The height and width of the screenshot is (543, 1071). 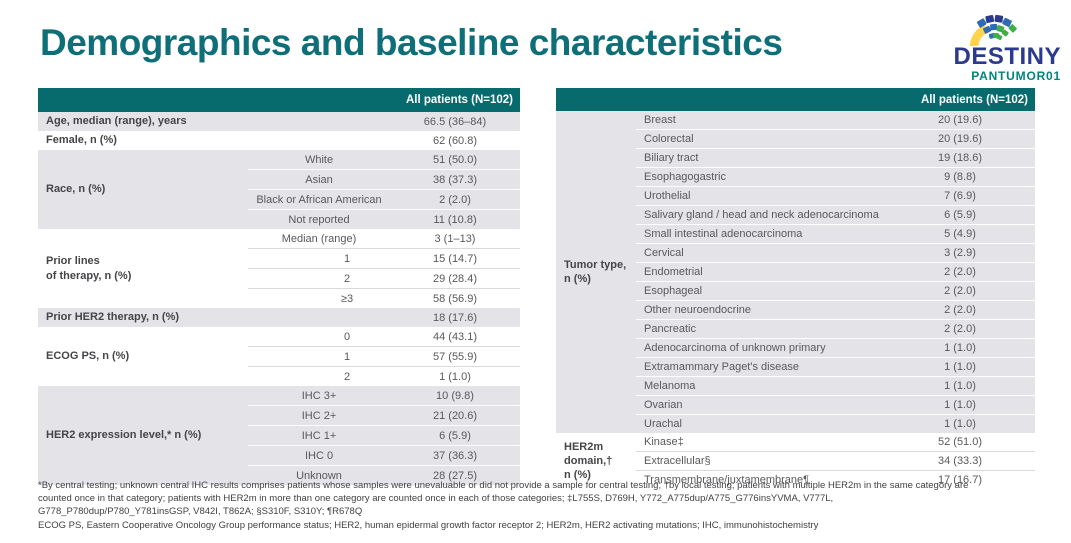 I want to click on row-value: 28 (27.5), so click(x=455, y=475).